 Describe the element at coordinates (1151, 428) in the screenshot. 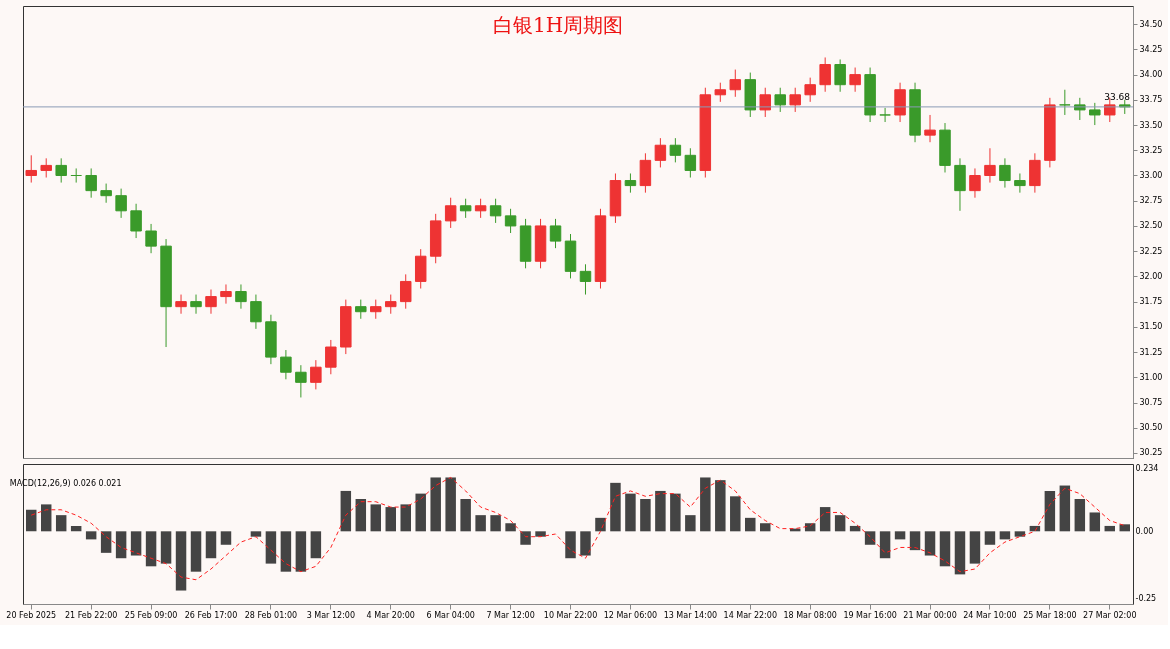

I see `y-tick-label: 30.50` at that location.